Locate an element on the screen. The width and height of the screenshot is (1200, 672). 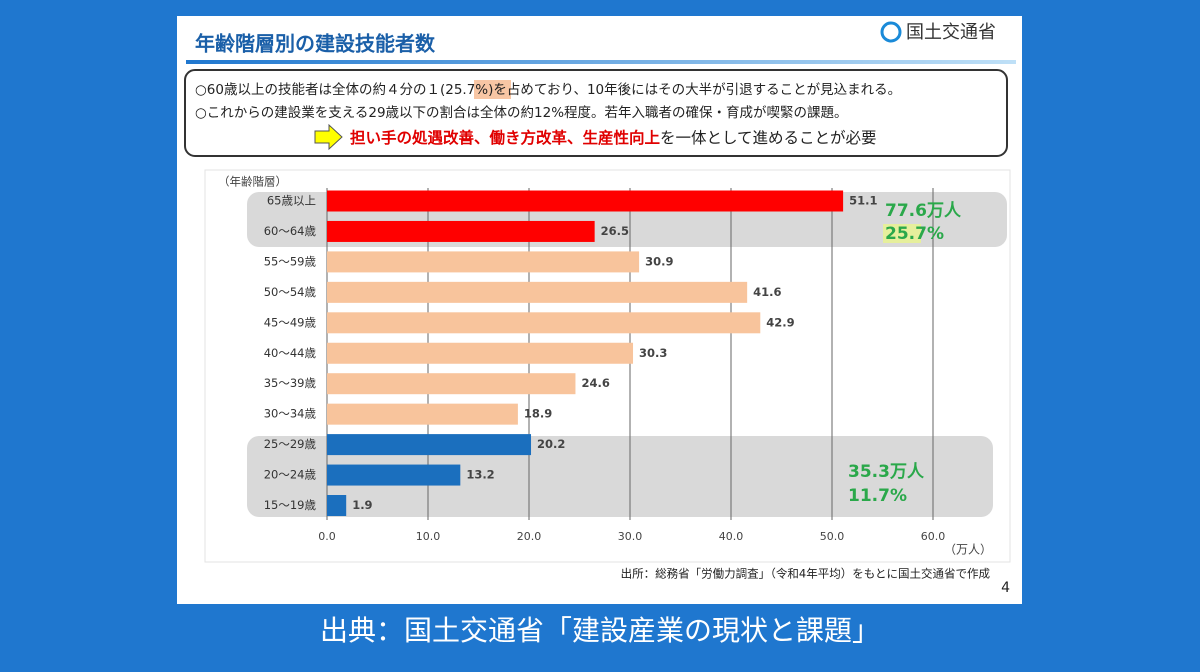
x-tick-label: 60.0 is located at coordinates (933, 536).